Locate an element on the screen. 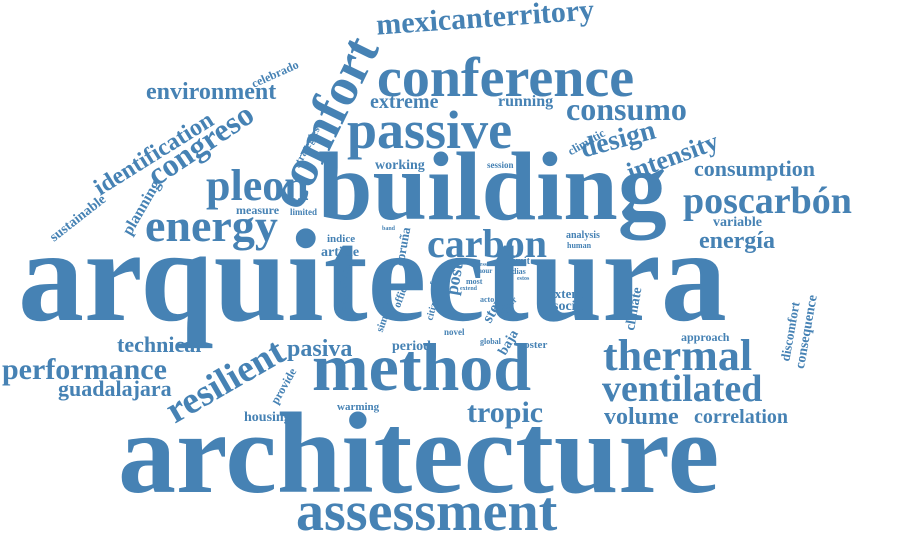  word-volume: volume is located at coordinates (641, 417).